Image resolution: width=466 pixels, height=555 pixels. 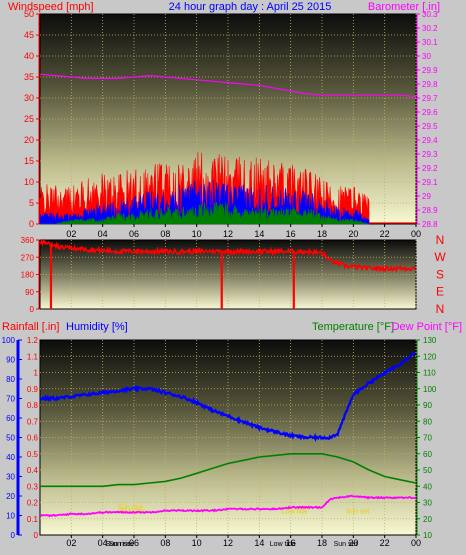 What do you see at coordinates (228, 506) in the screenshot?
I see `dewpoint-line` at bounding box center [228, 506].